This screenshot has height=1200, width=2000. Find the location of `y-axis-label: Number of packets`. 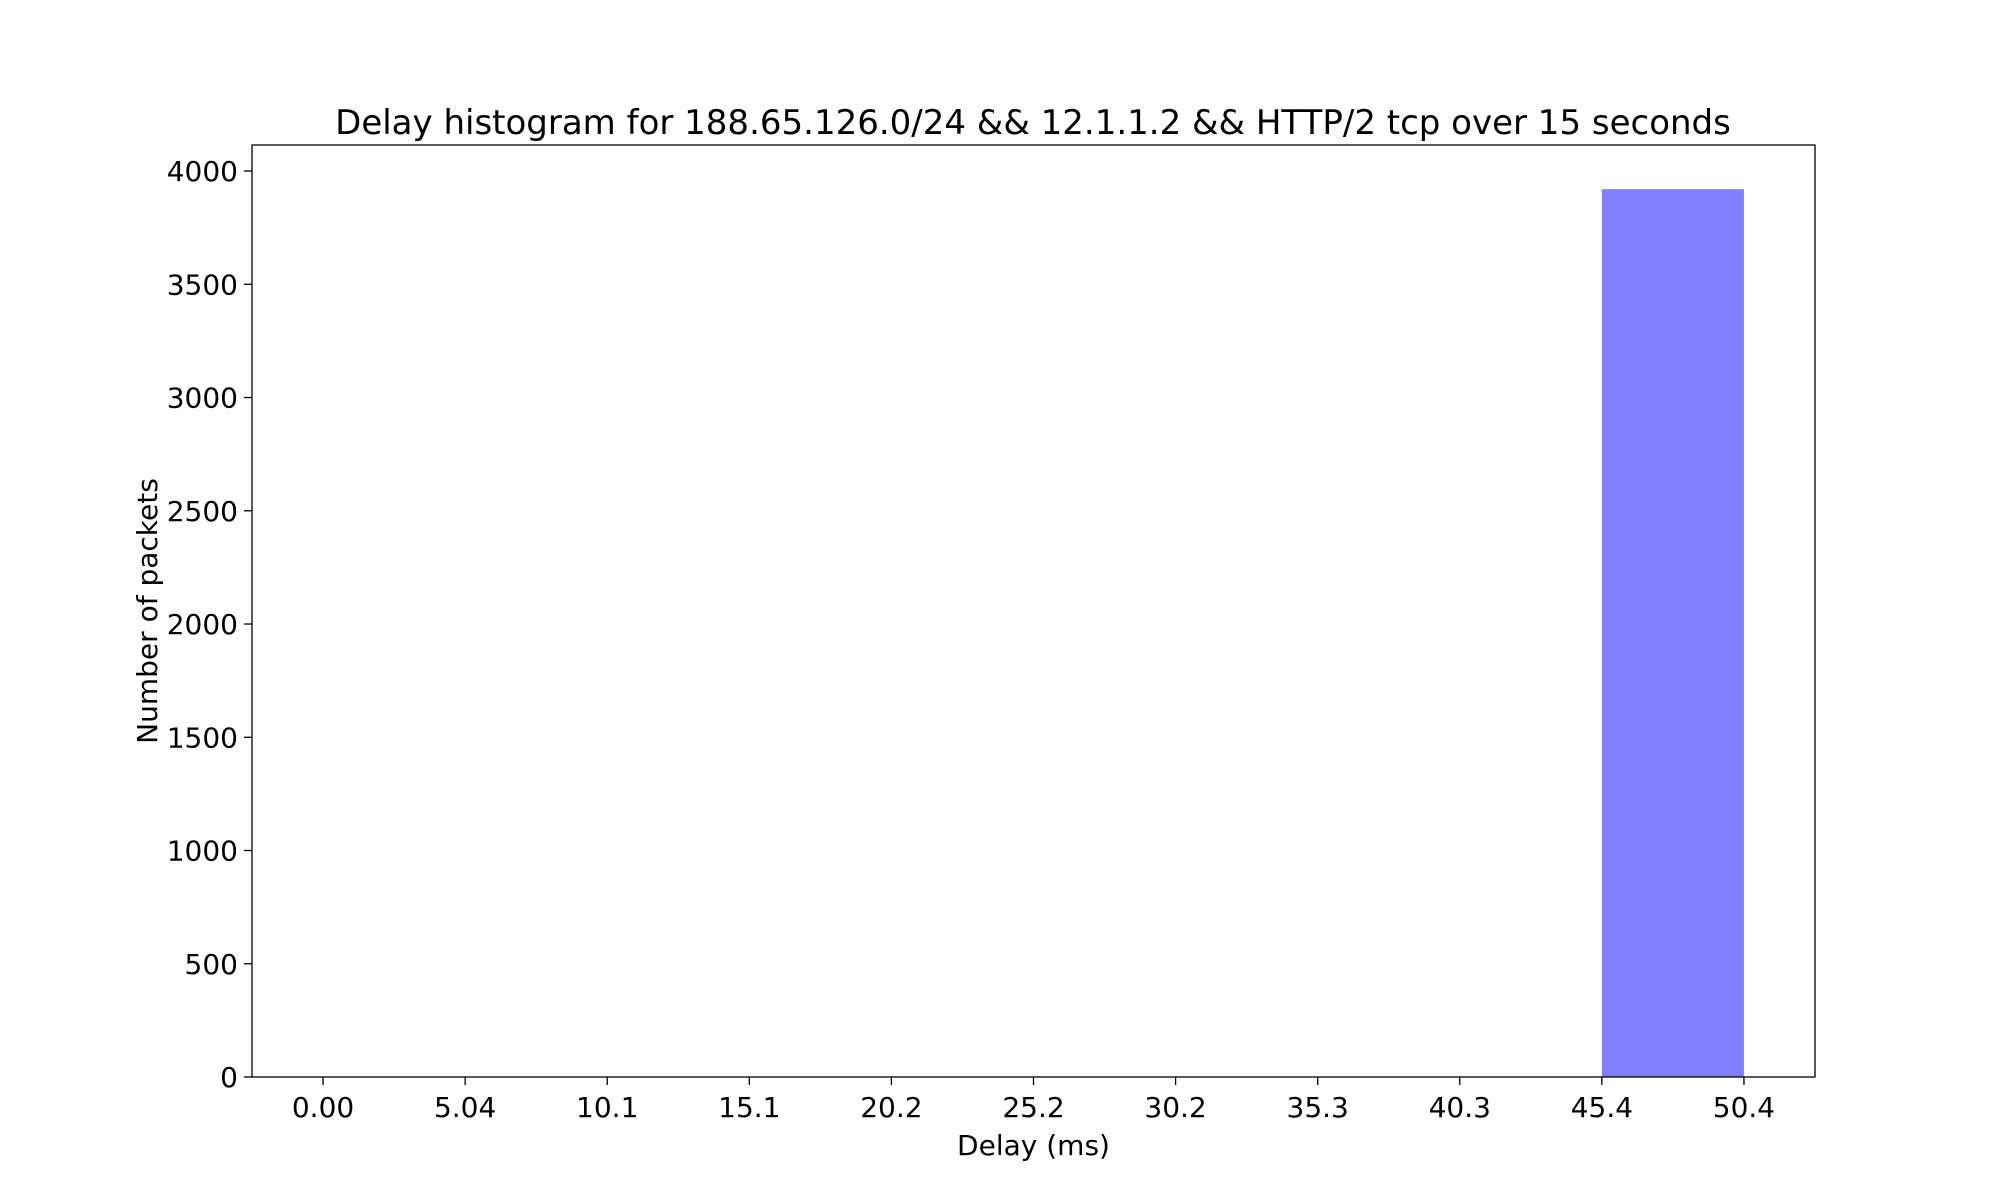

y-axis-label: Number of packets is located at coordinates (147, 611).